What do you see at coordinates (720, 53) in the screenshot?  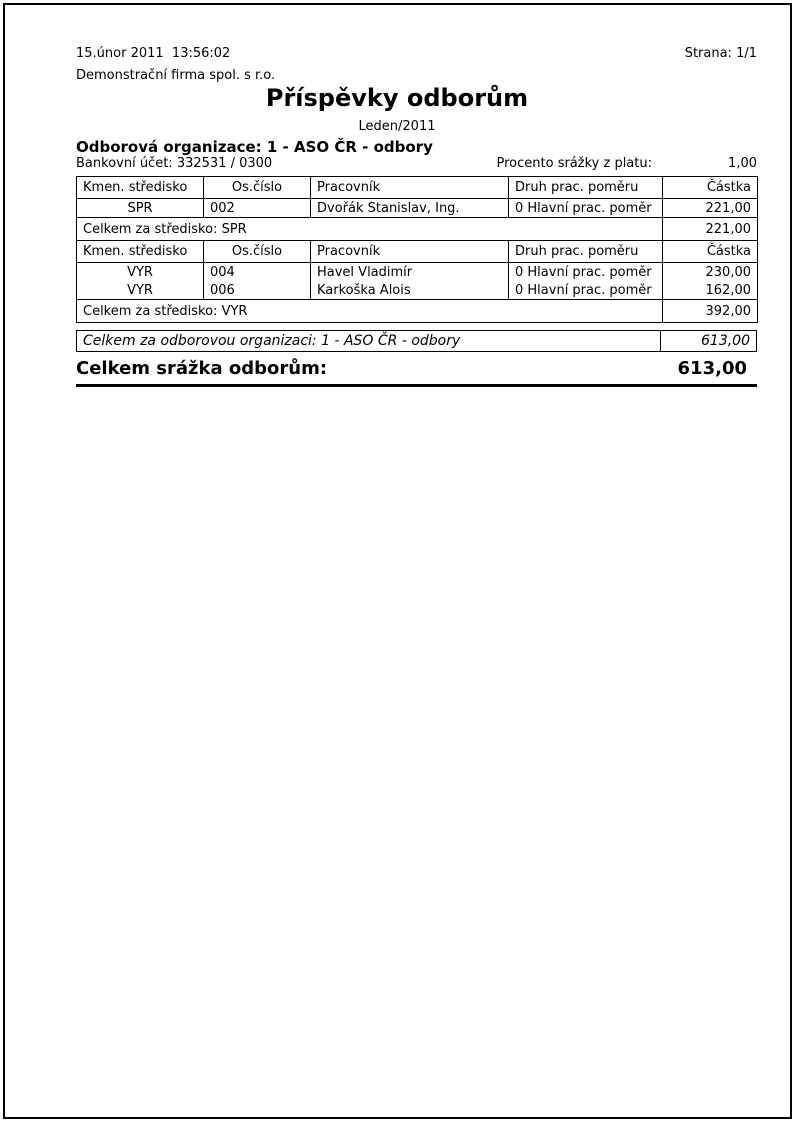 I see `page-number: Strana: 1/1` at bounding box center [720, 53].